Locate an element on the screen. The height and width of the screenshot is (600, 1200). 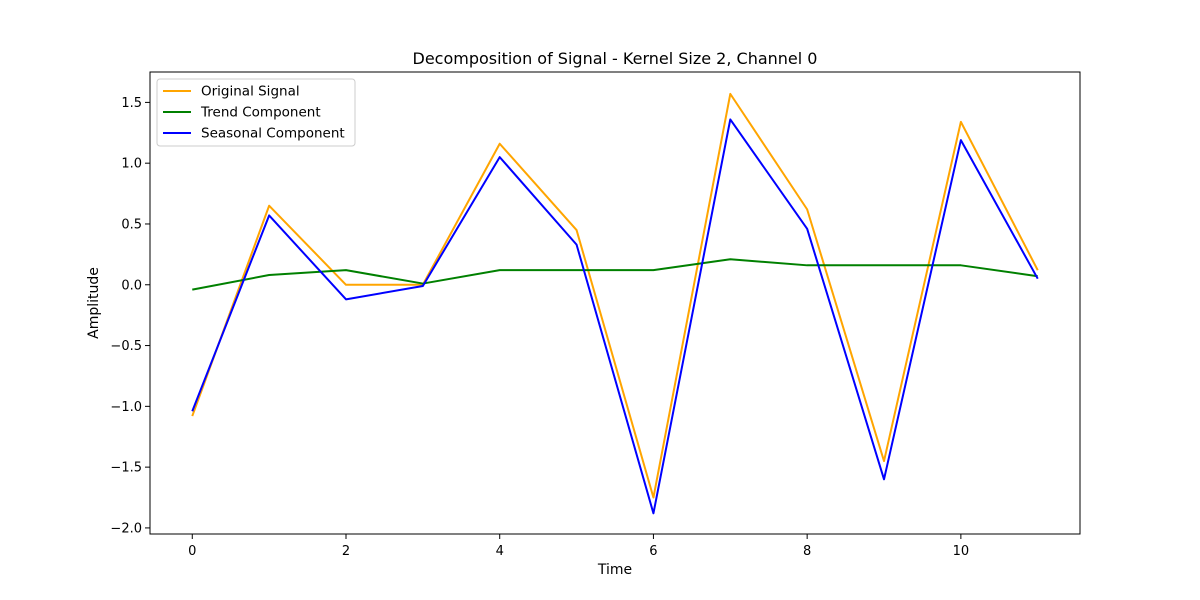
x-tick-label: 2 is located at coordinates (346, 551).